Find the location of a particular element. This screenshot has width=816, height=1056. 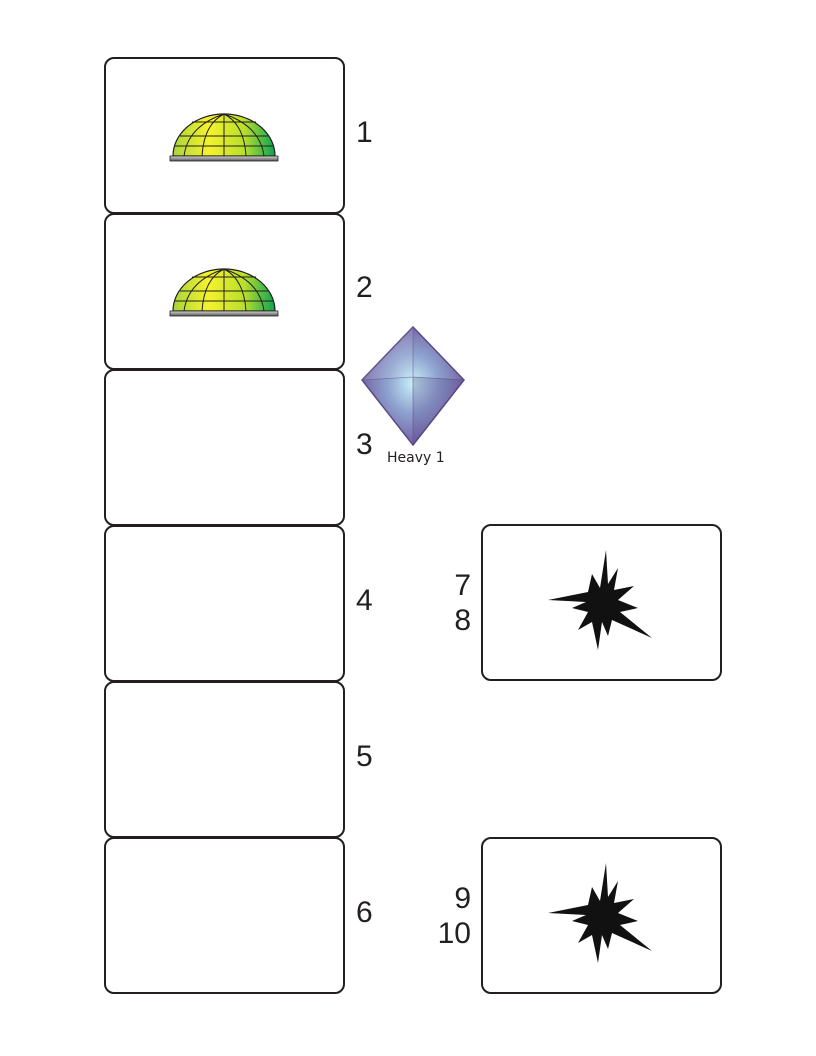

side-card-number: 9 is located at coordinates (462, 898).